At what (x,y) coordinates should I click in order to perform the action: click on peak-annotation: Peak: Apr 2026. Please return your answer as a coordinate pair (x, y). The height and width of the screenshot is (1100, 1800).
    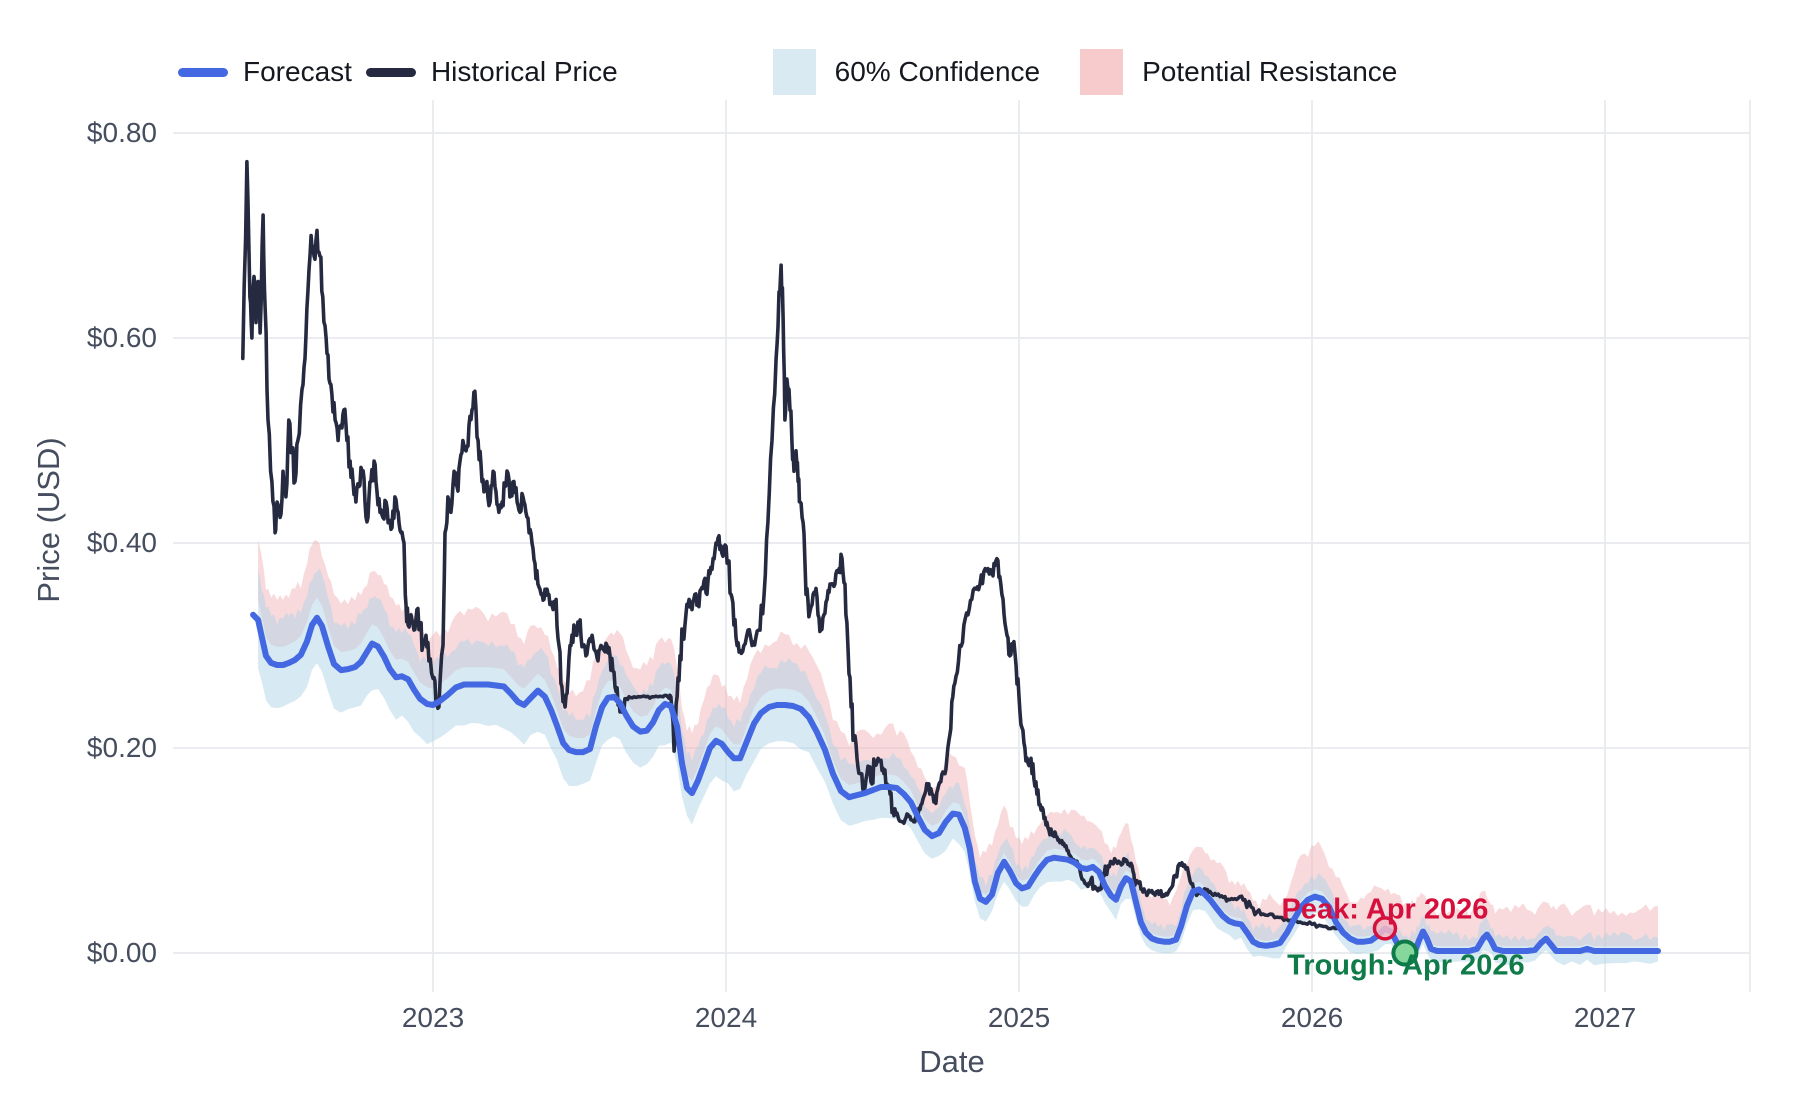
    Looking at the image, I should click on (1385, 909).